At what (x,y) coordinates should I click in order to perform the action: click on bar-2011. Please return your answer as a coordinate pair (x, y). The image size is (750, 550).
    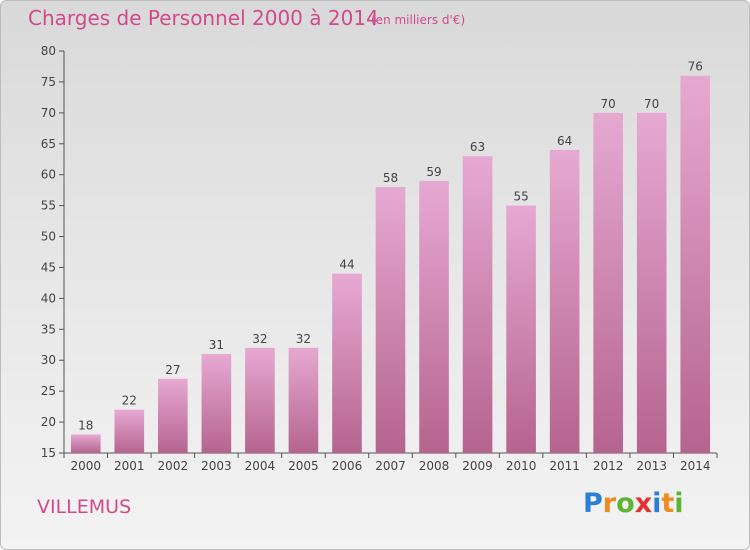
    Looking at the image, I should click on (564, 301).